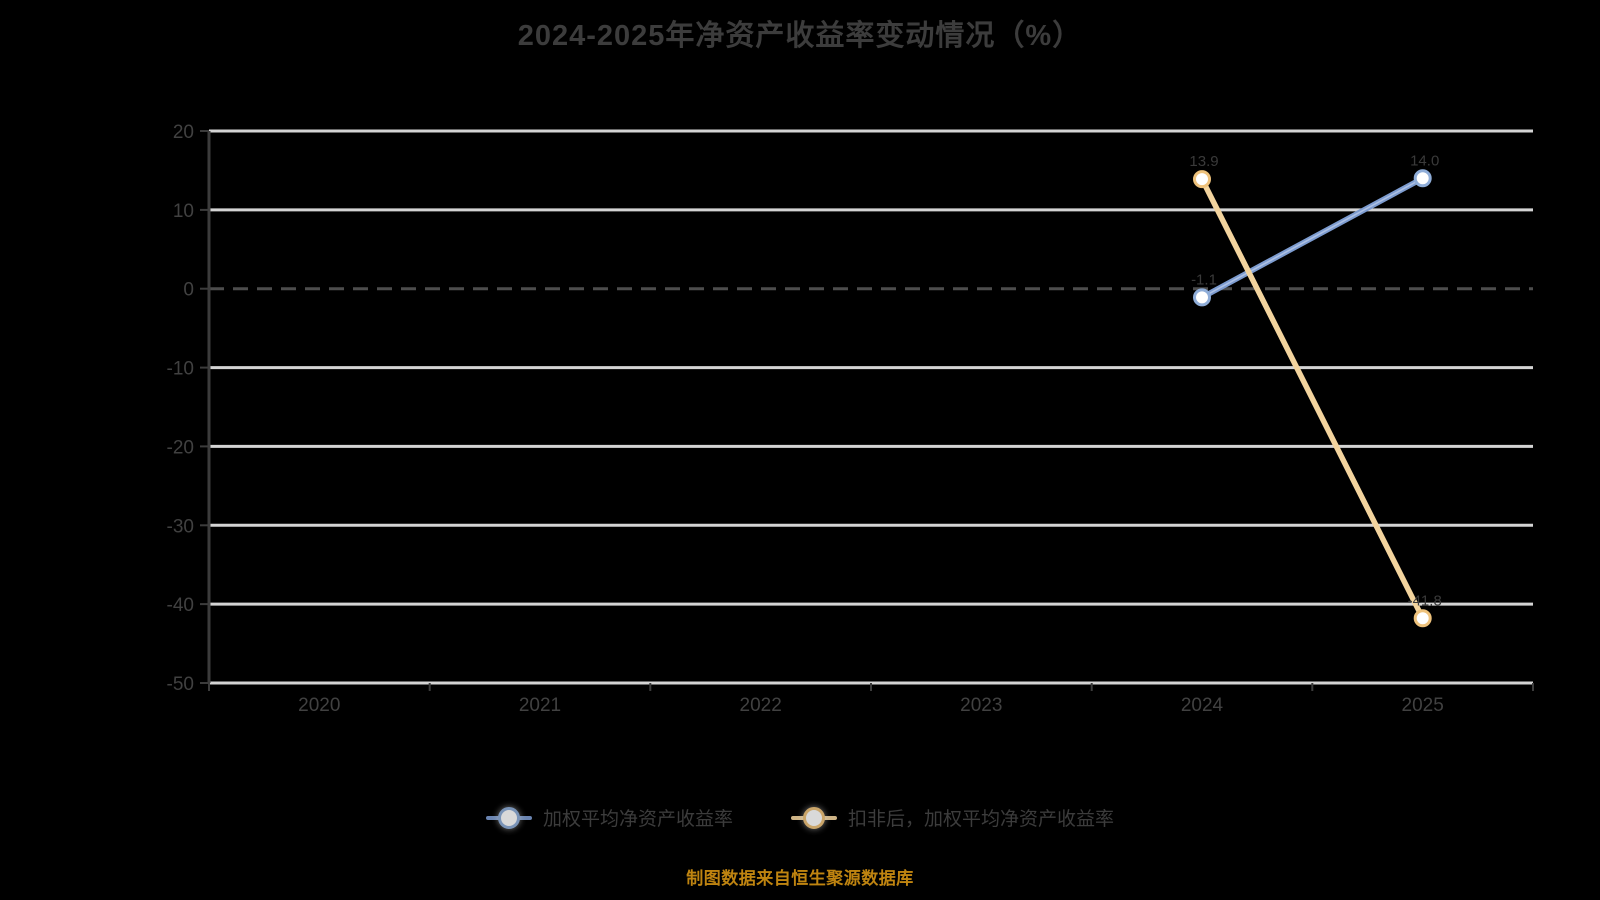 The height and width of the screenshot is (900, 1600). What do you see at coordinates (188, 290) in the screenshot?
I see `y-tick-label: 0` at bounding box center [188, 290].